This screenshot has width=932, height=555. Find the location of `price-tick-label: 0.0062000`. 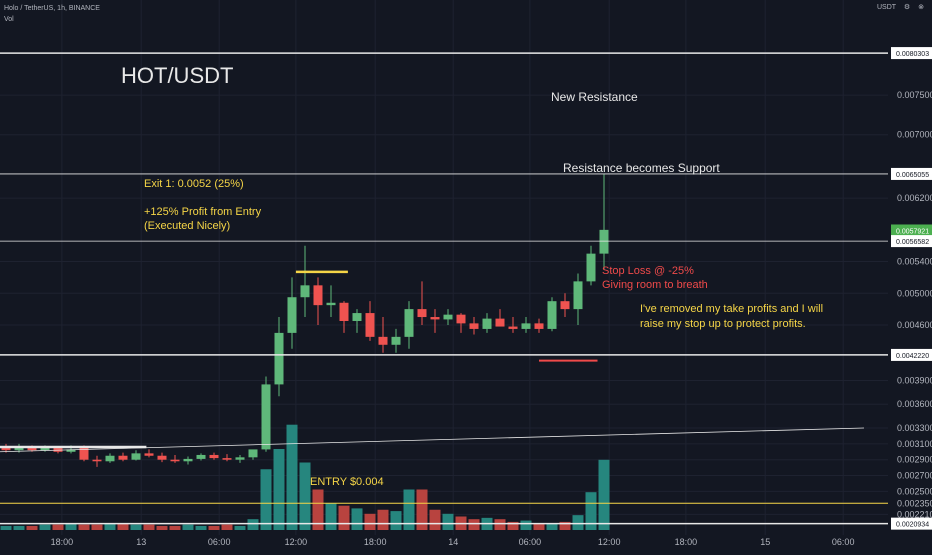

price-tick-label: 0.0062000 is located at coordinates (914, 198).